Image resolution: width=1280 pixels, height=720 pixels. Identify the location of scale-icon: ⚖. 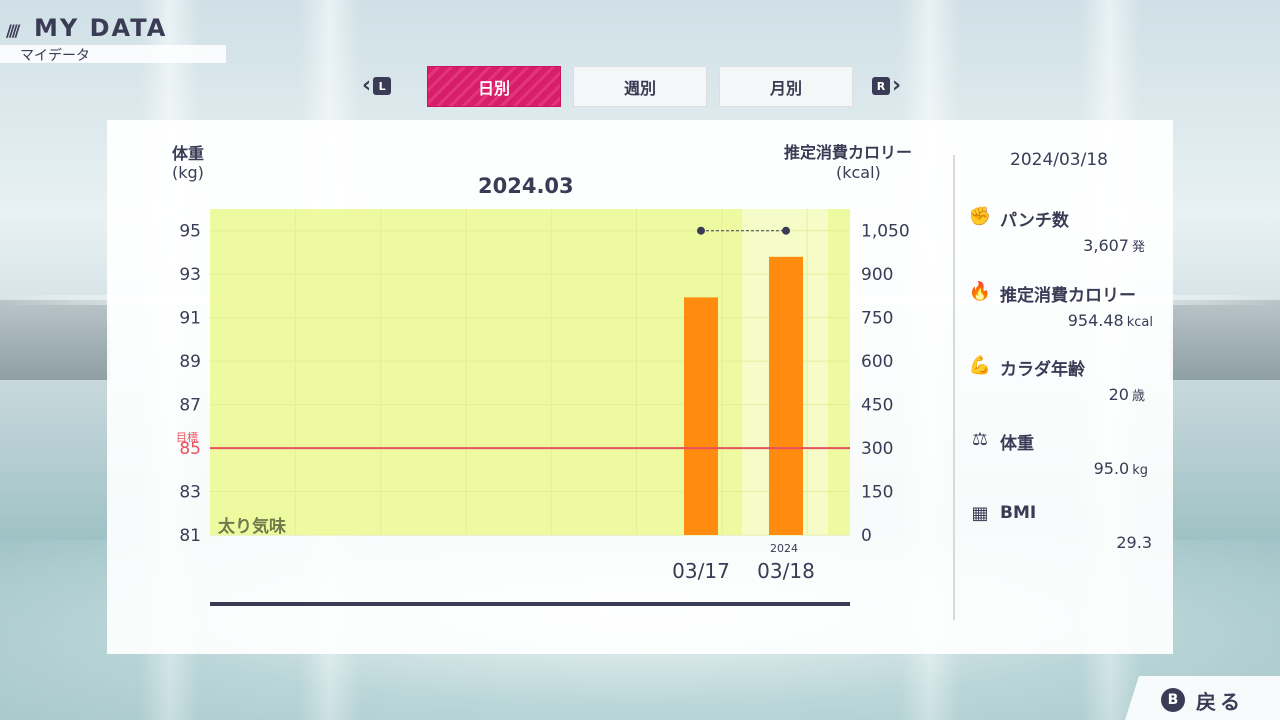
(980, 439).